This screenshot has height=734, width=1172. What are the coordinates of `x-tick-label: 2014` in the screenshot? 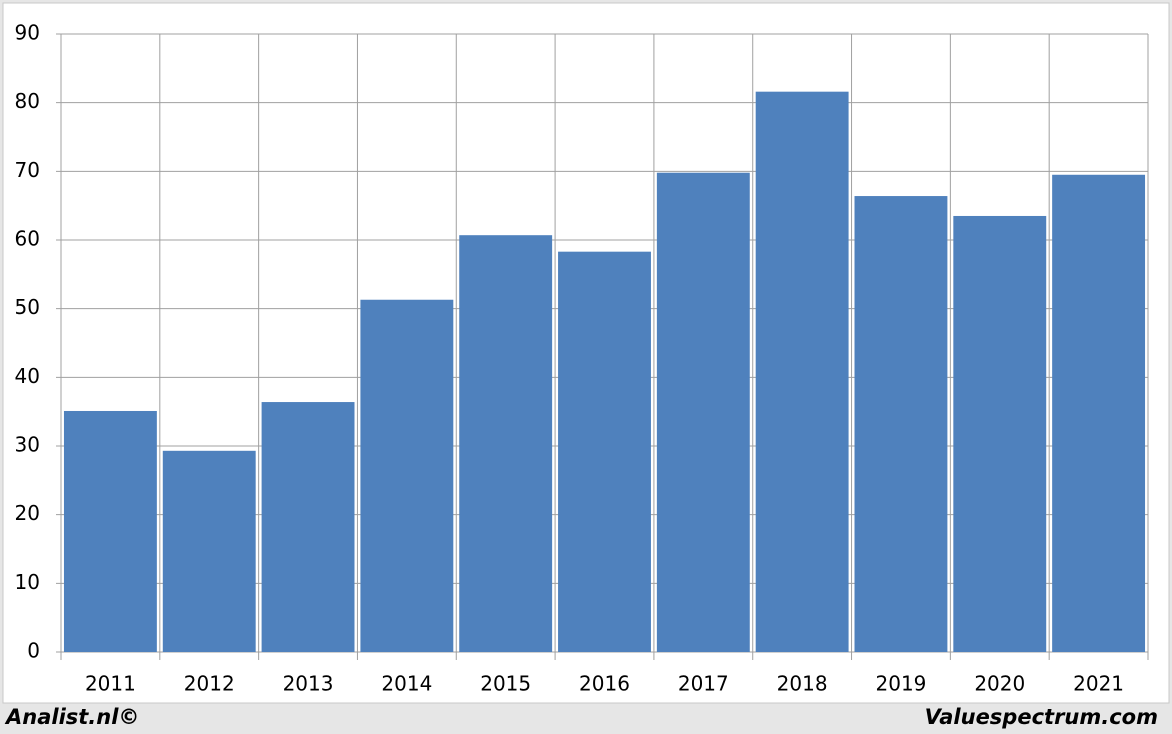 It's located at (406, 684).